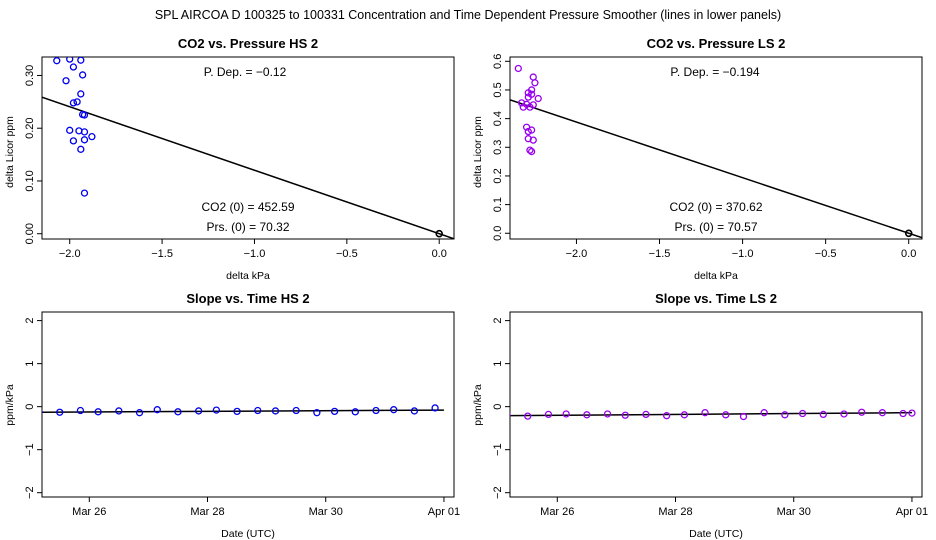  I want to click on x-axis-label: Date (UTC), so click(248, 534).